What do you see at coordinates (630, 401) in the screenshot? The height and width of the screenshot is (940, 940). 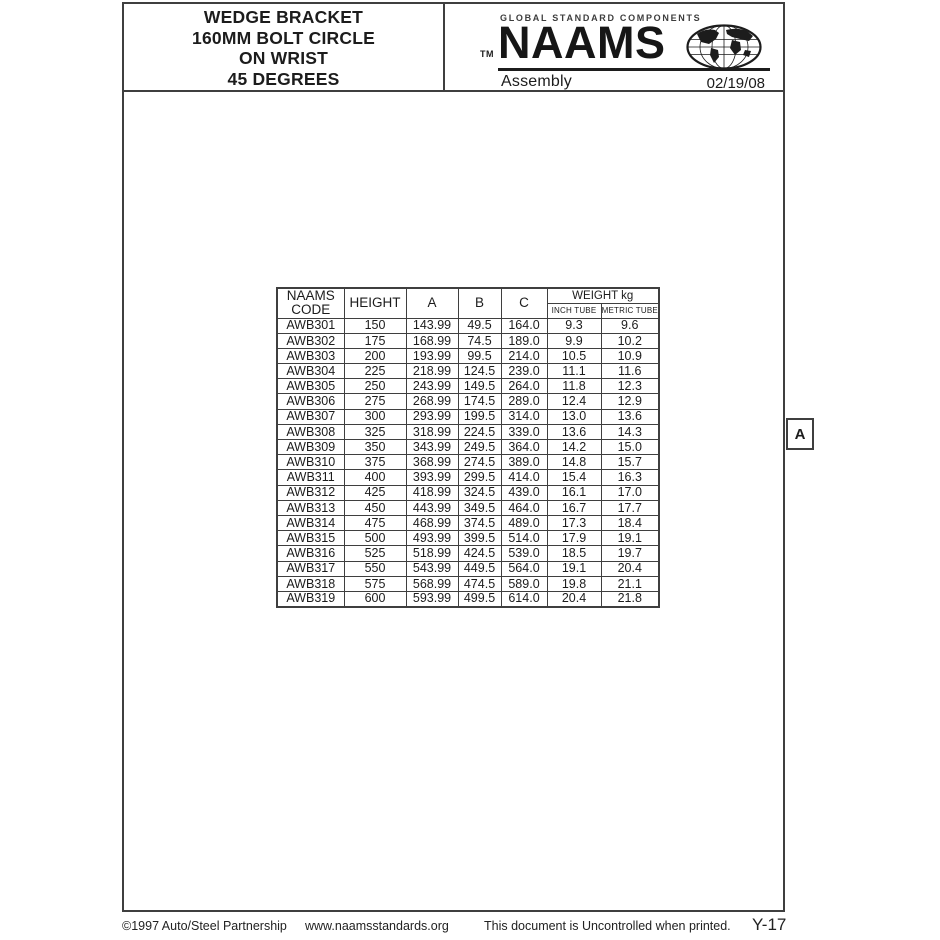 I see `cell-metric: 12.9` at bounding box center [630, 401].